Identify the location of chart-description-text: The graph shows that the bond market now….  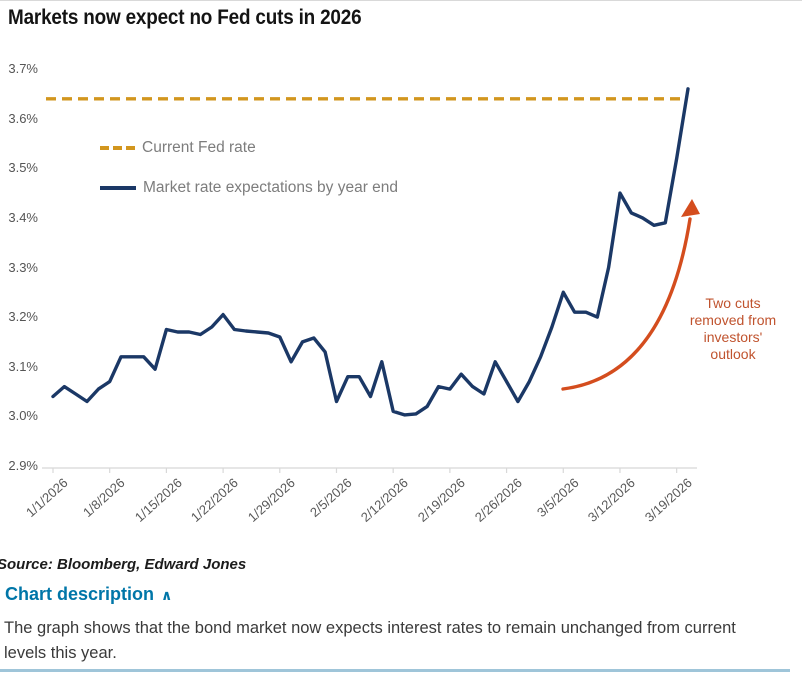
(370, 640).